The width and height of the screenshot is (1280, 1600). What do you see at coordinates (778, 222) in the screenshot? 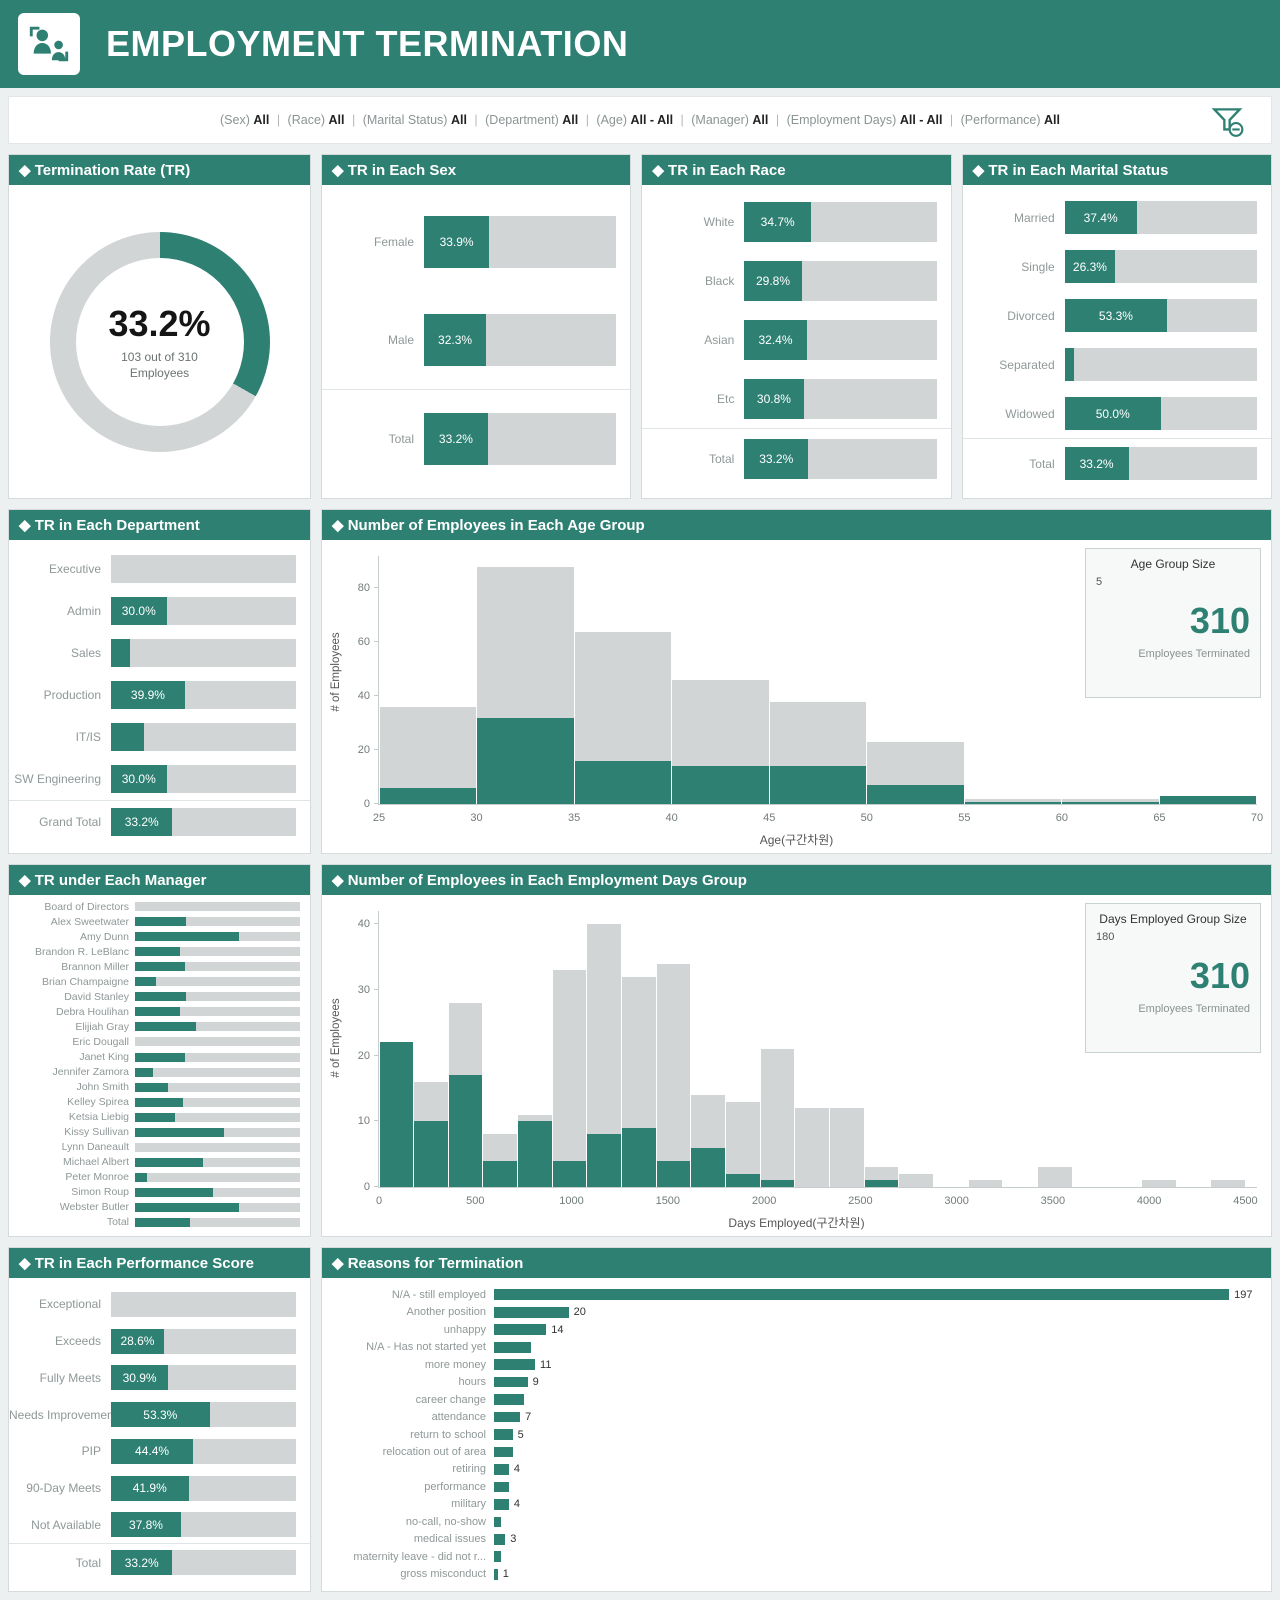
I see `bar-fill: 34.7%` at bounding box center [778, 222].